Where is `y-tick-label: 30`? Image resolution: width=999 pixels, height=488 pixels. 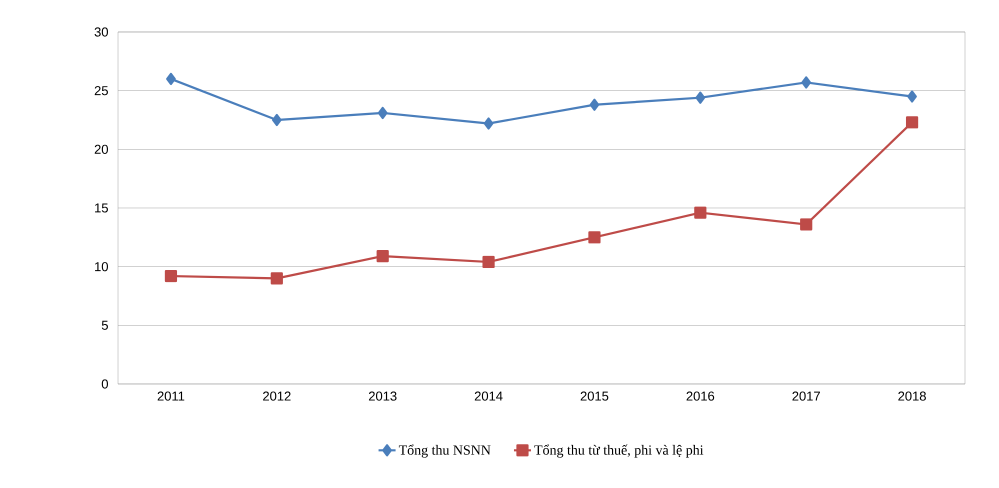
y-tick-label: 30 is located at coordinates (101, 32).